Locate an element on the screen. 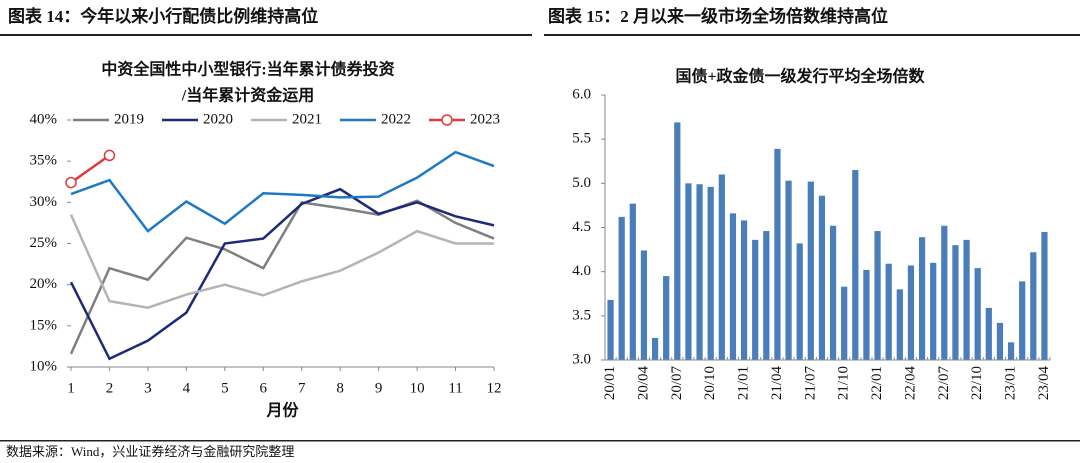 Image resolution: width=1080 pixels, height=463 pixels. y-tick-label: 30% is located at coordinates (44, 202).